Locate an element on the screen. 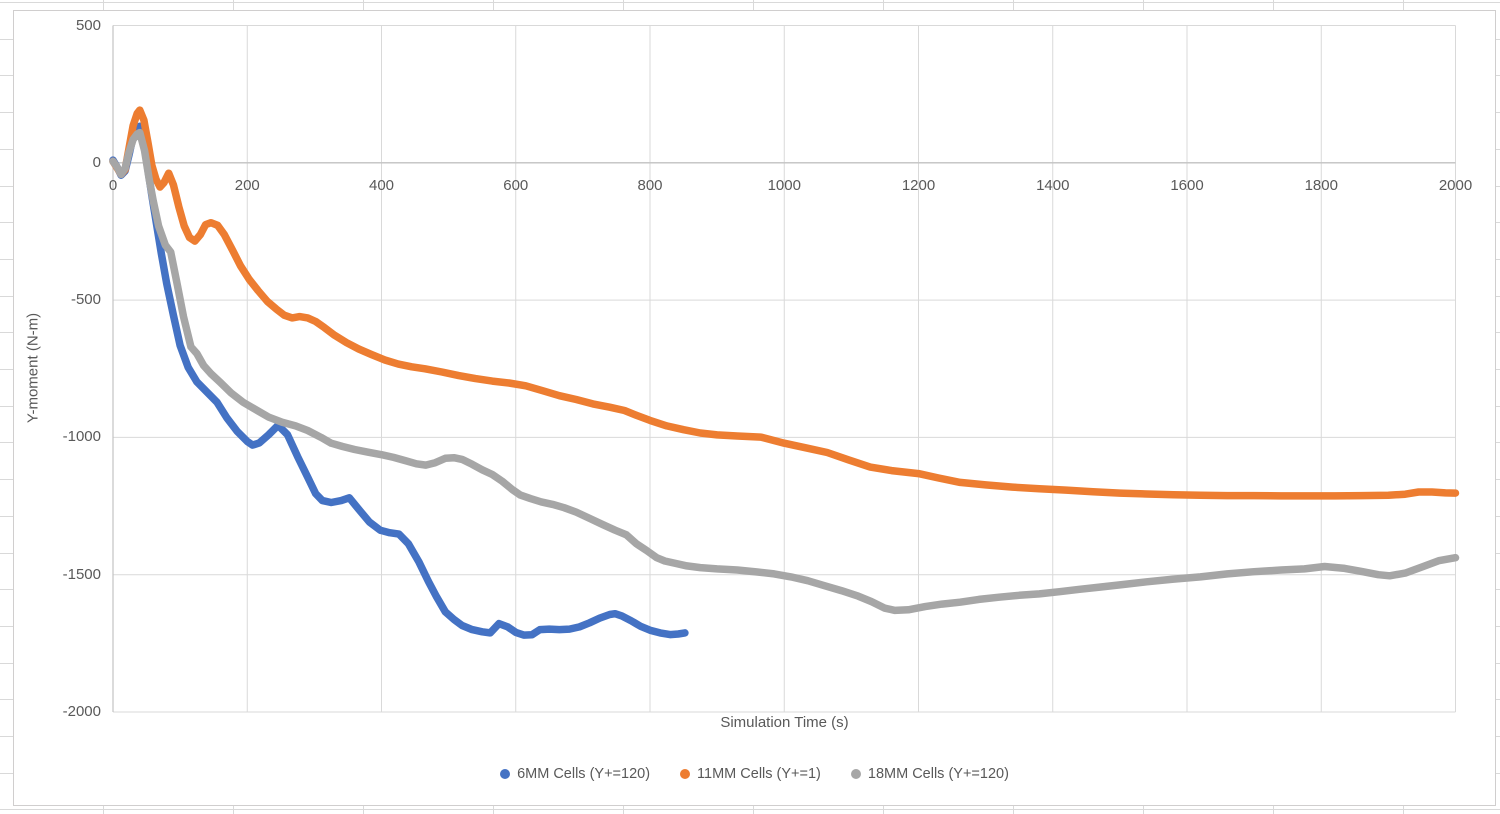 The width and height of the screenshot is (1500, 814). x-tick-label: 1200 is located at coordinates (918, 185).